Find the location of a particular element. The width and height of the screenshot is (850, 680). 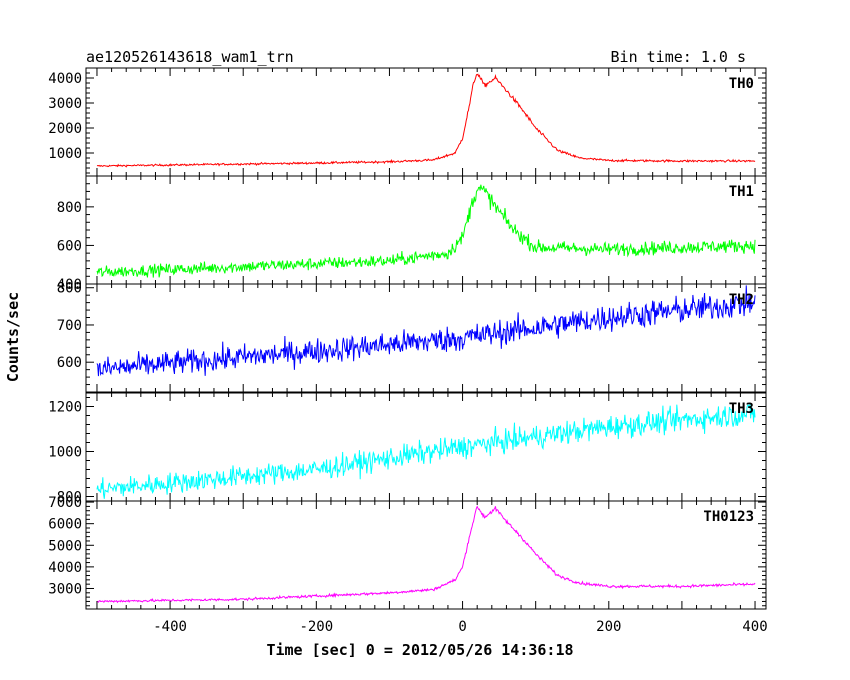

series-line-th0123 is located at coordinates (426, 554).